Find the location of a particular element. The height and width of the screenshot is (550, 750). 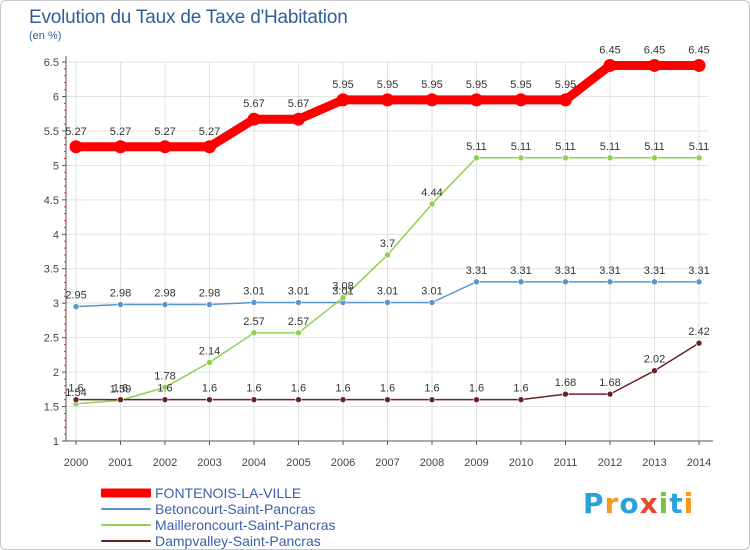

data-label: 1.59 is located at coordinates (120, 389).